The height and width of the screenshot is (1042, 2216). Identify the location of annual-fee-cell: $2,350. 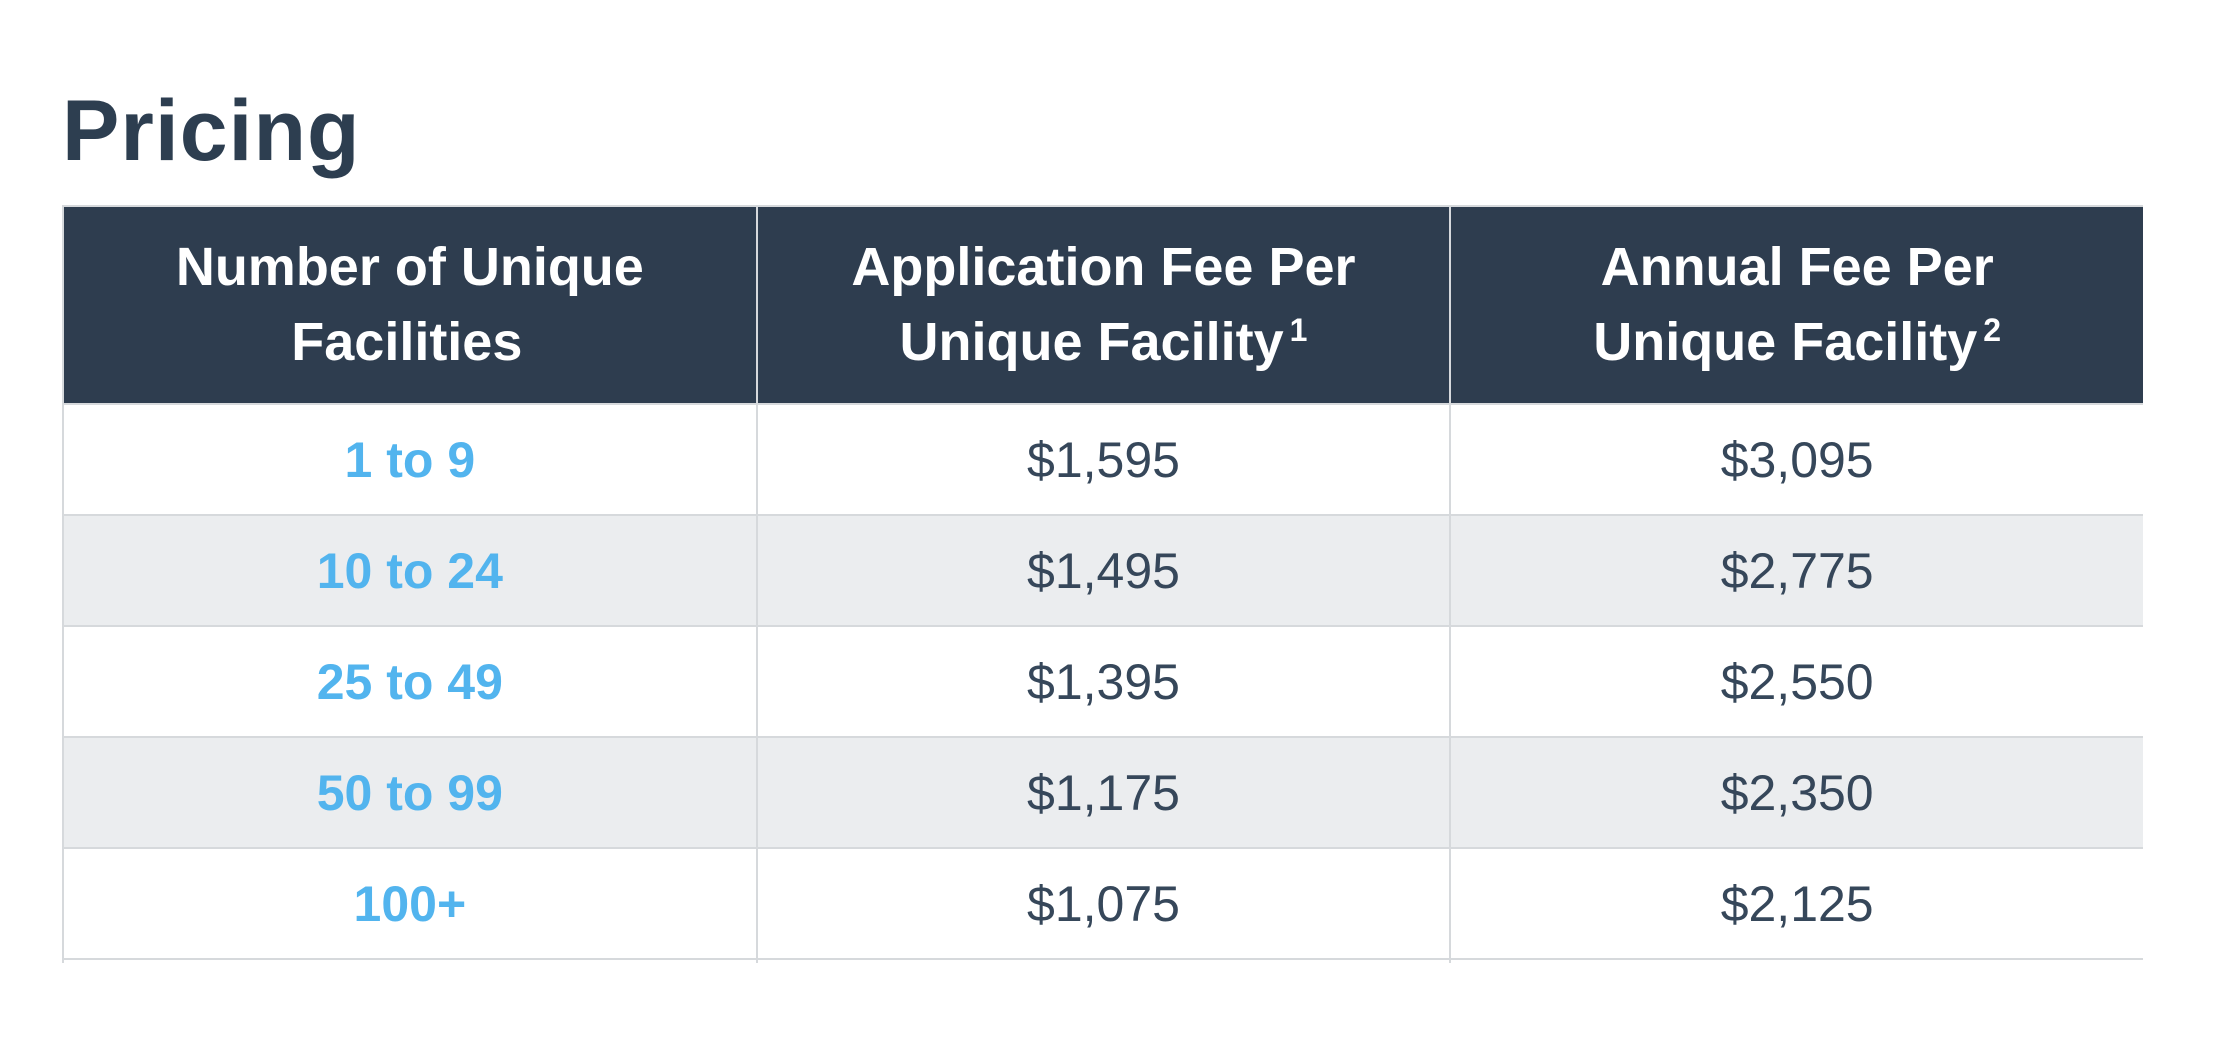
(1797, 793).